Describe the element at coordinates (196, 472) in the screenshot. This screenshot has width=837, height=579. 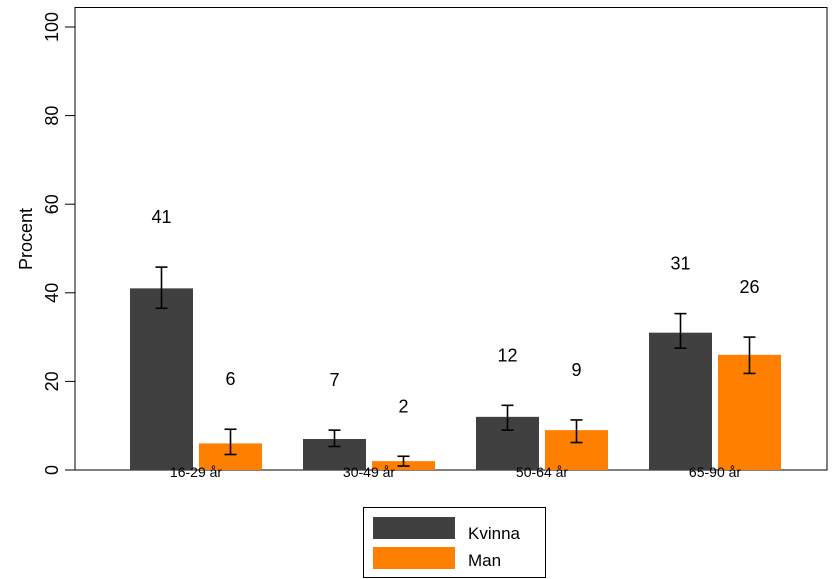
I see `category-label-0: 16-29 år` at that location.